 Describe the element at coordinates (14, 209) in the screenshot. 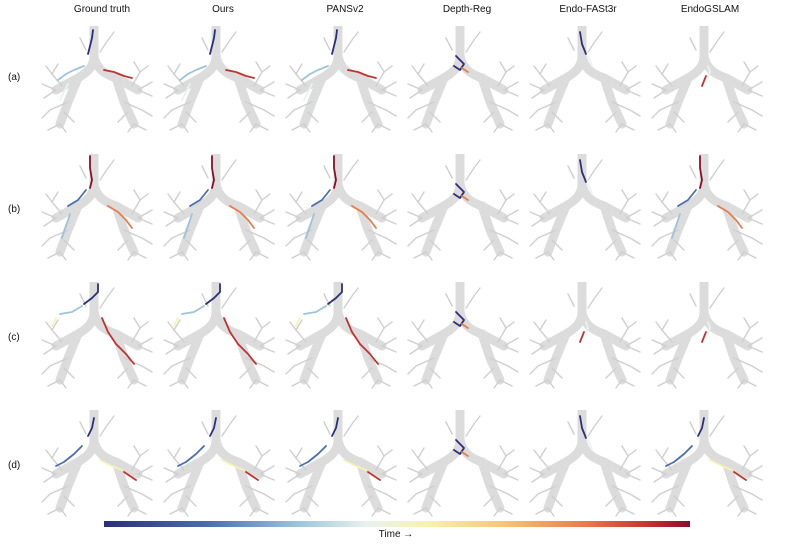

I see `row-label-b: (b)` at that location.